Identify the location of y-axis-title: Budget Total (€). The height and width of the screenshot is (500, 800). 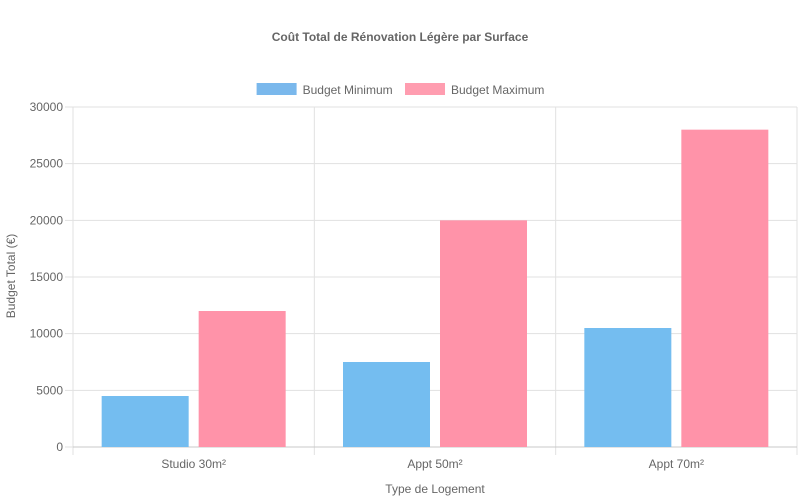
(11, 276).